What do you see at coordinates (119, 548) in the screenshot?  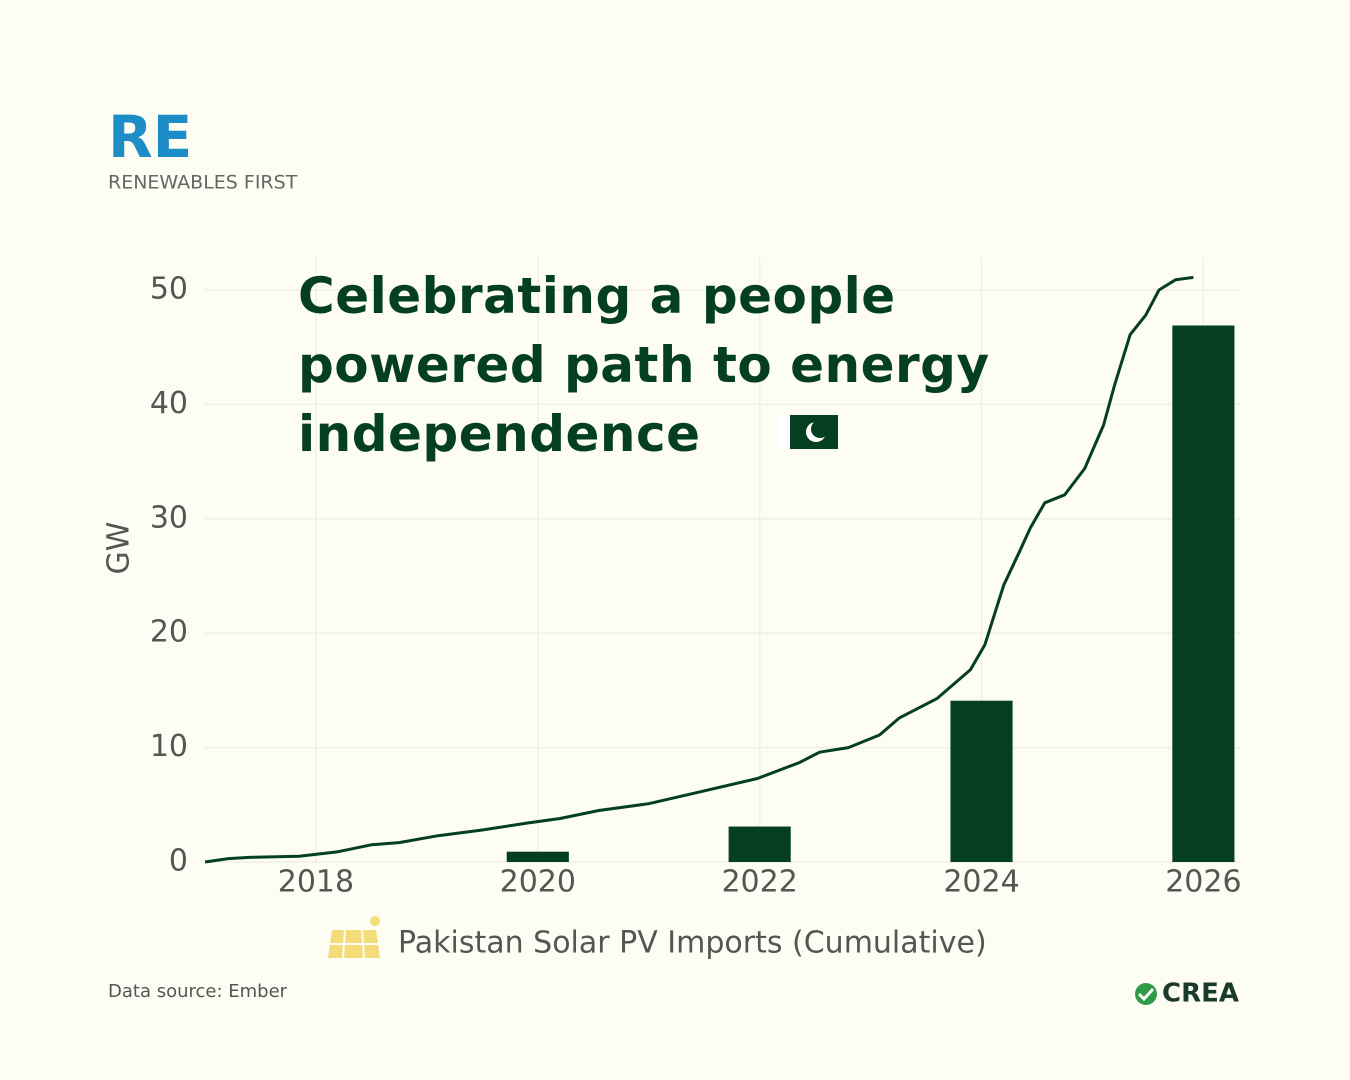 I see `y-axis-label: GW` at bounding box center [119, 548].